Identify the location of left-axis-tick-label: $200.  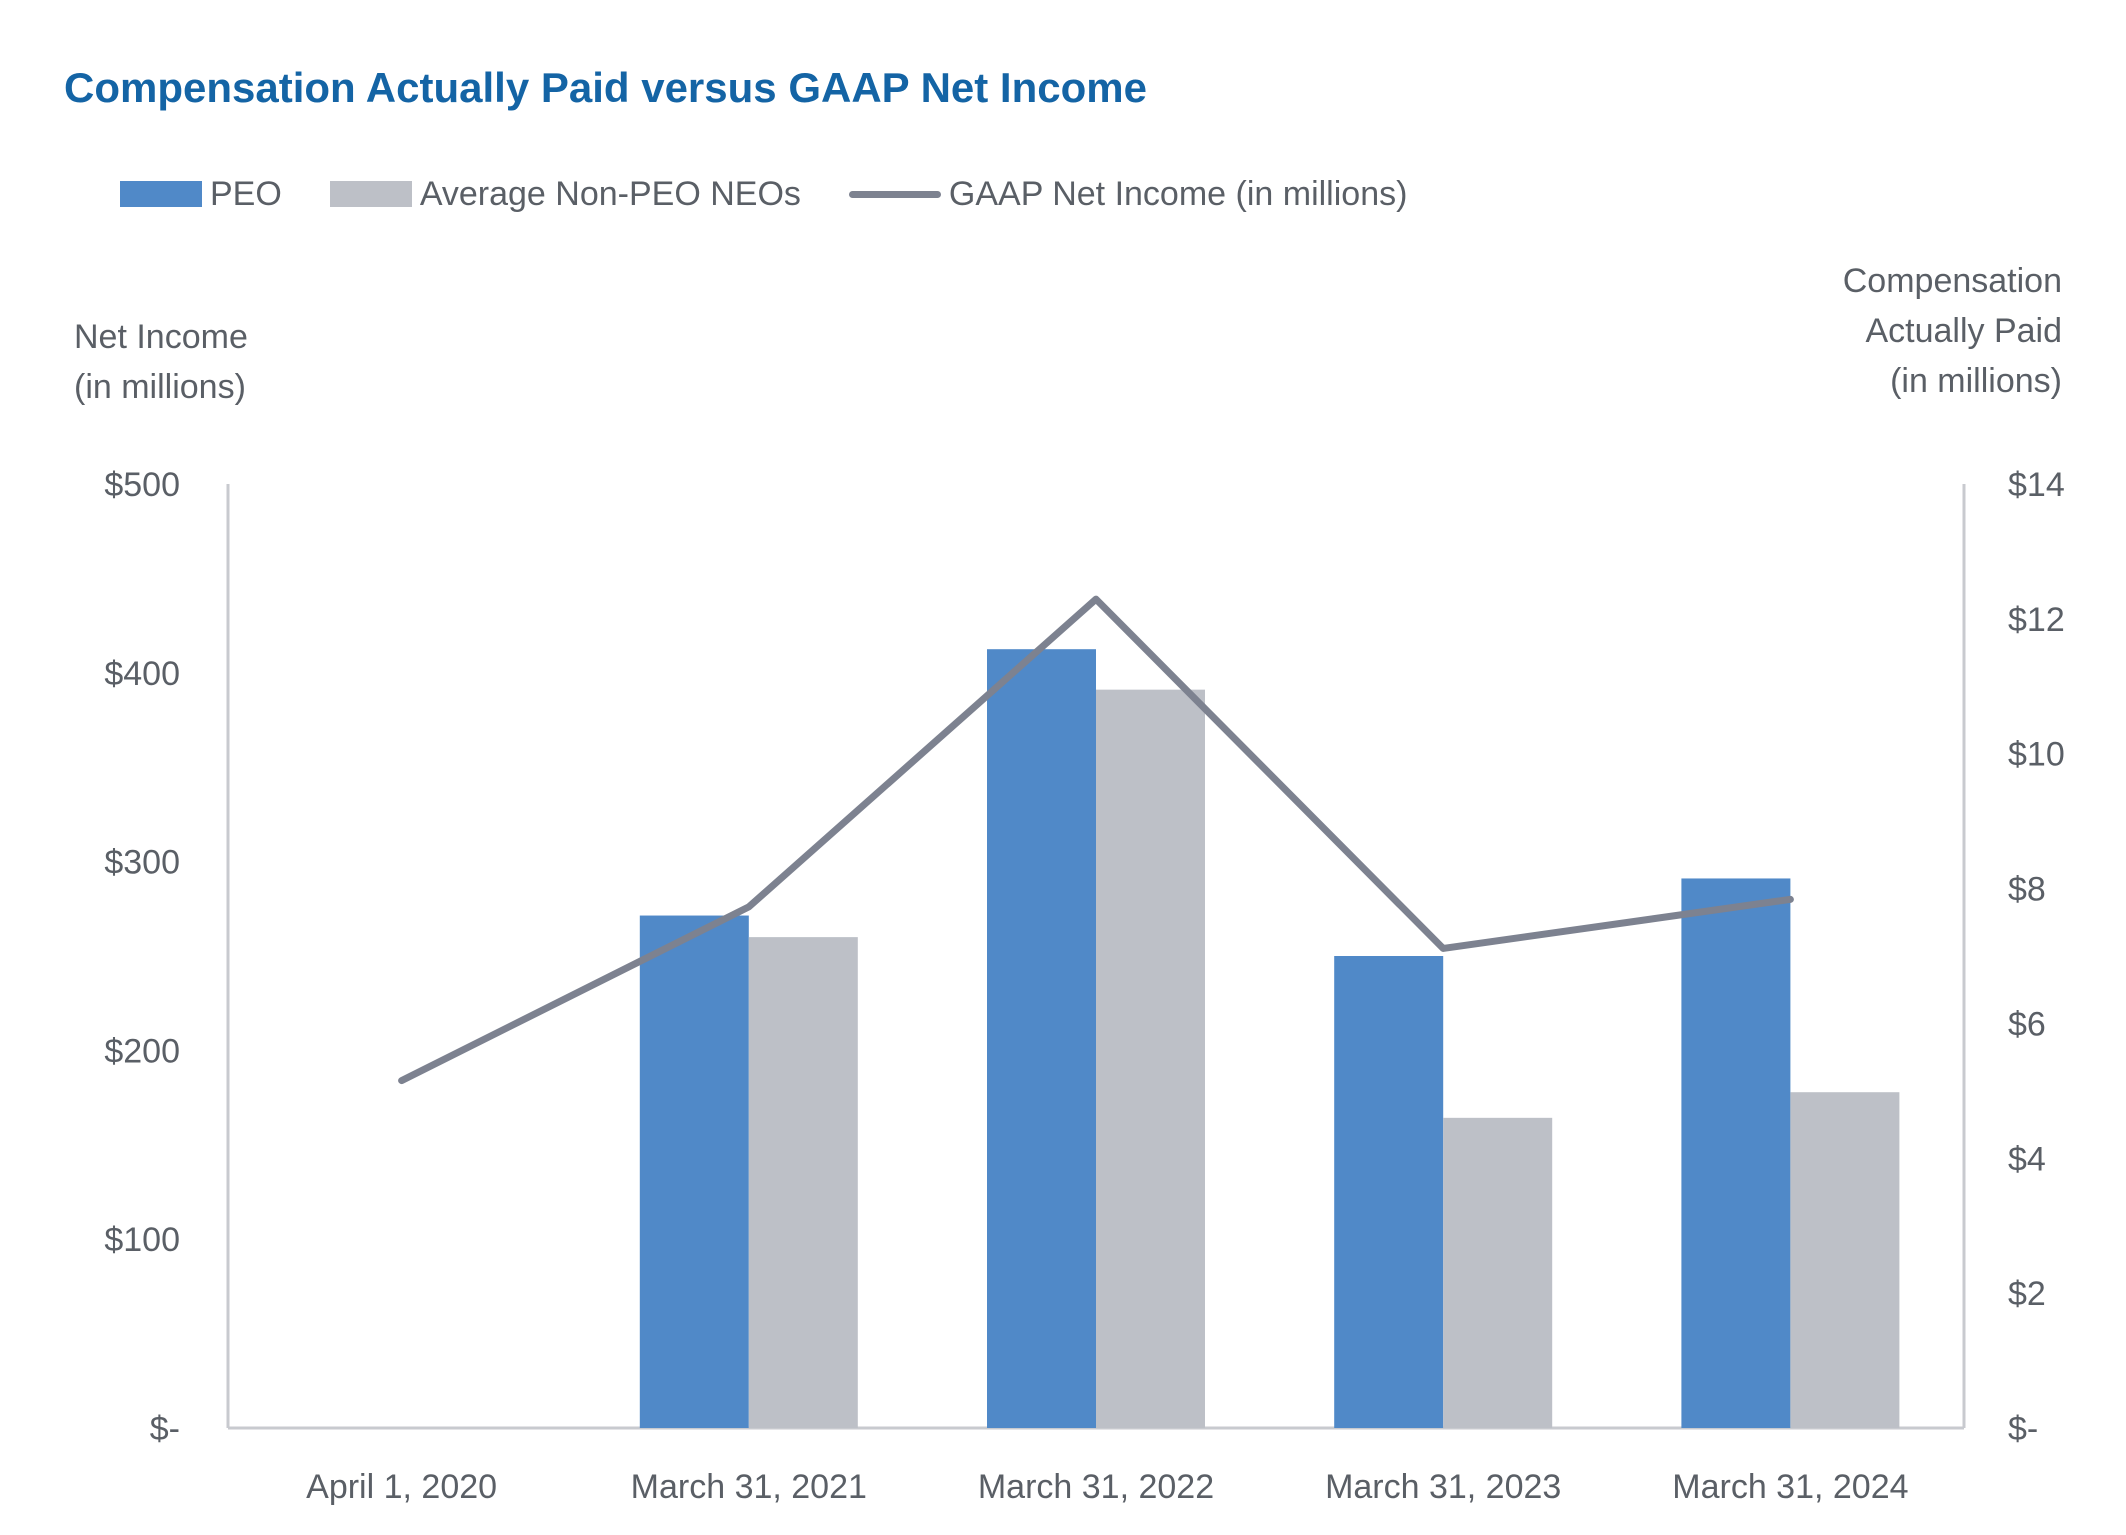
(142, 1051).